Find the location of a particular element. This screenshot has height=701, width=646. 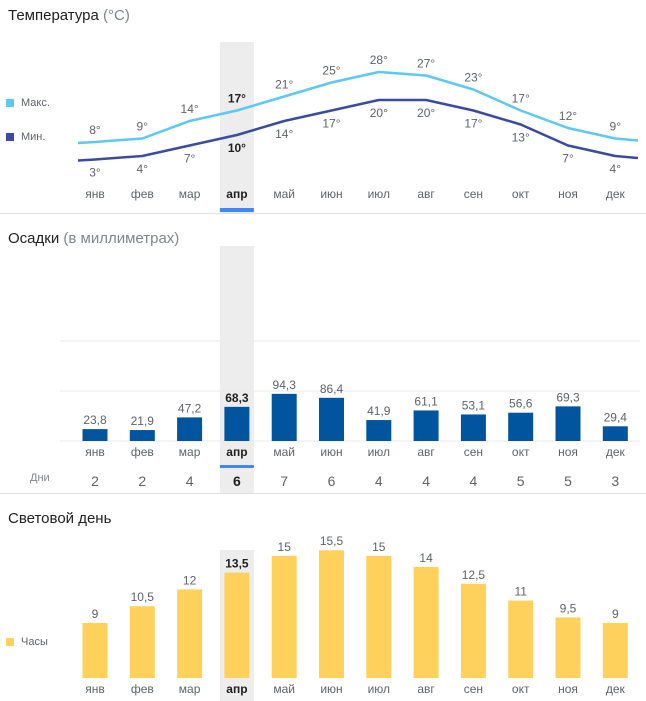

temperature-title: Температура (°C) is located at coordinates (69, 15).